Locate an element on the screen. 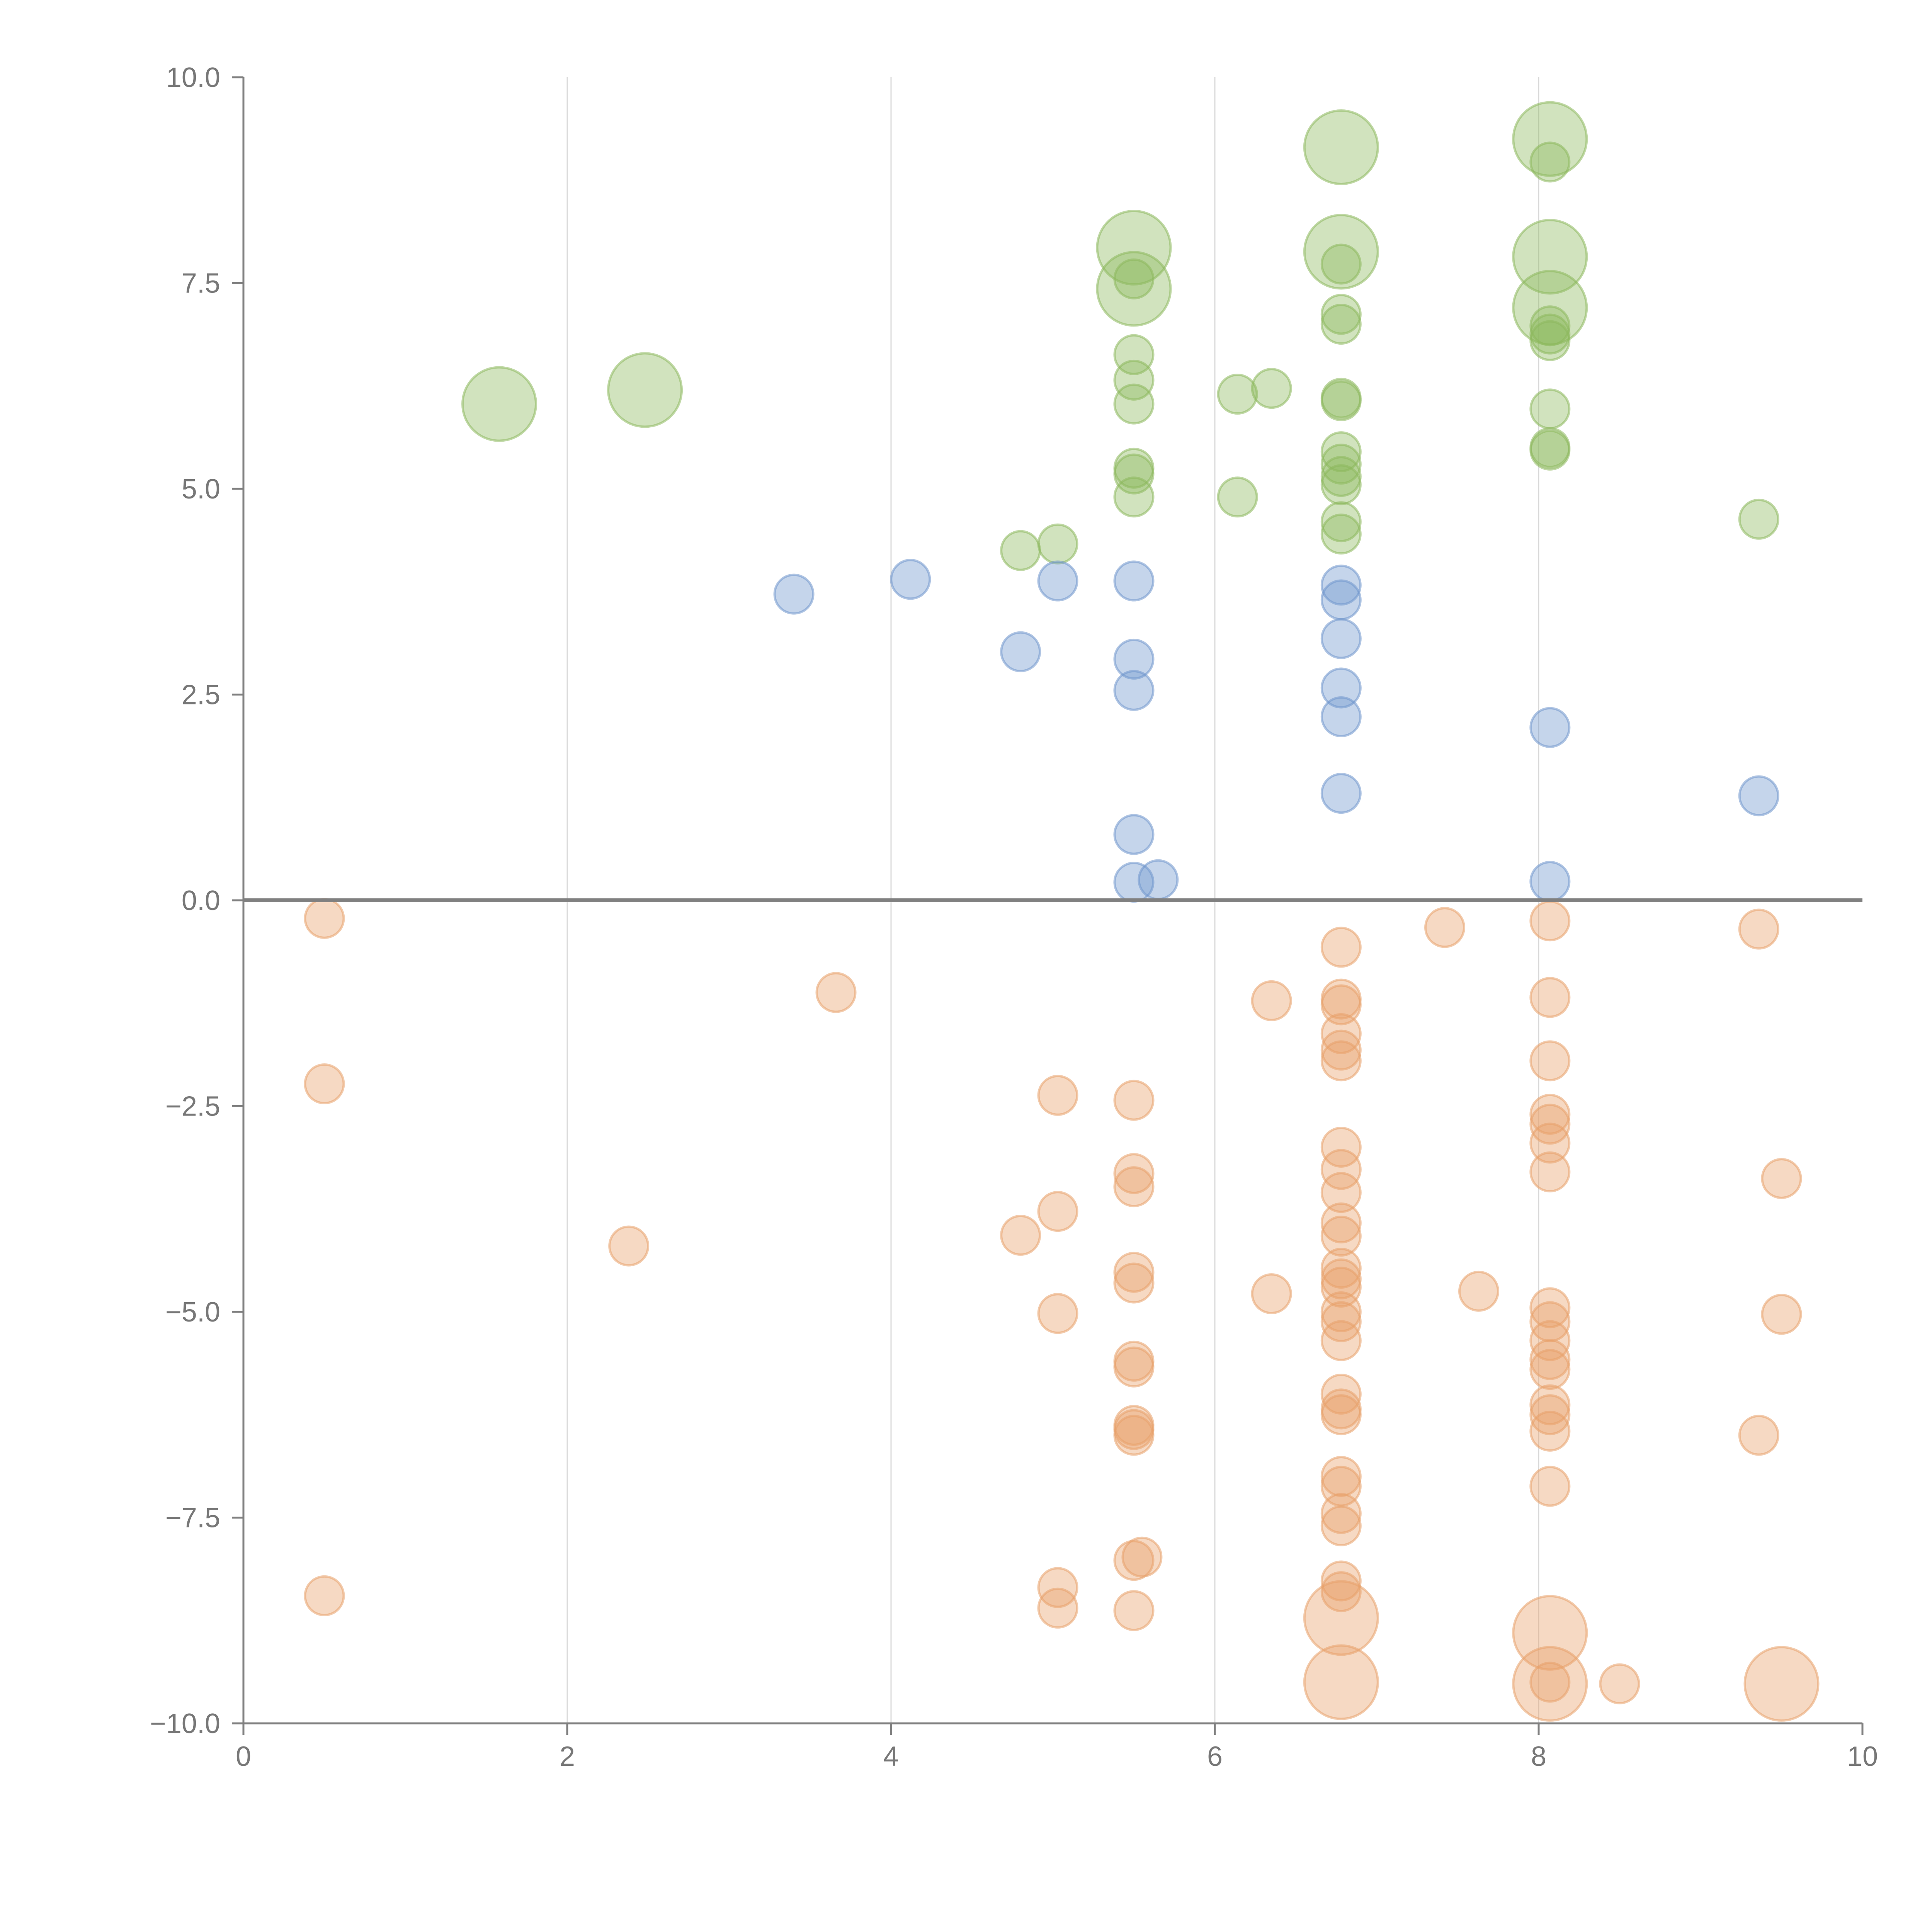 This screenshot has width=1932, height=1932. y-tick-label: −5.0 is located at coordinates (192, 1312).